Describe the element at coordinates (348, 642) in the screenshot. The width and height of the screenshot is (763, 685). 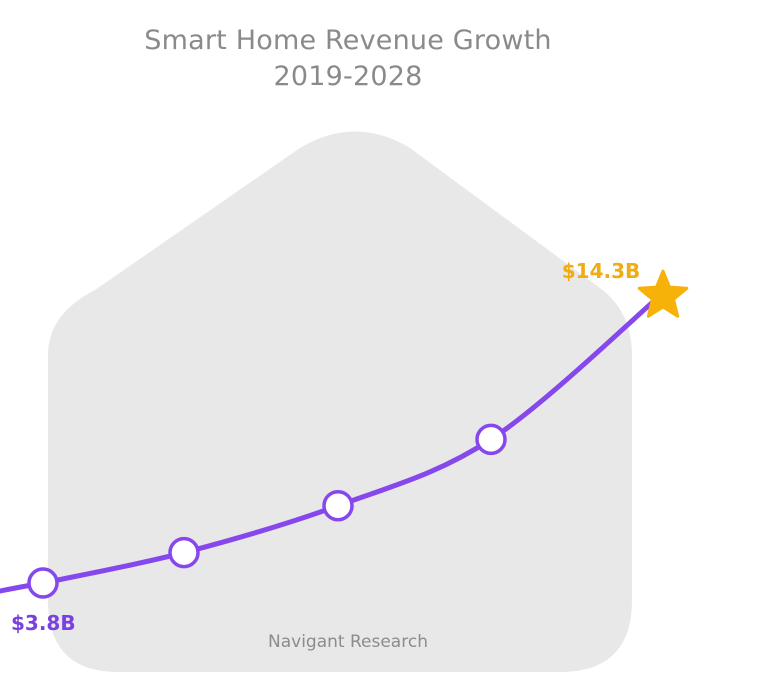
I see `source-label: Navigant Research` at that location.